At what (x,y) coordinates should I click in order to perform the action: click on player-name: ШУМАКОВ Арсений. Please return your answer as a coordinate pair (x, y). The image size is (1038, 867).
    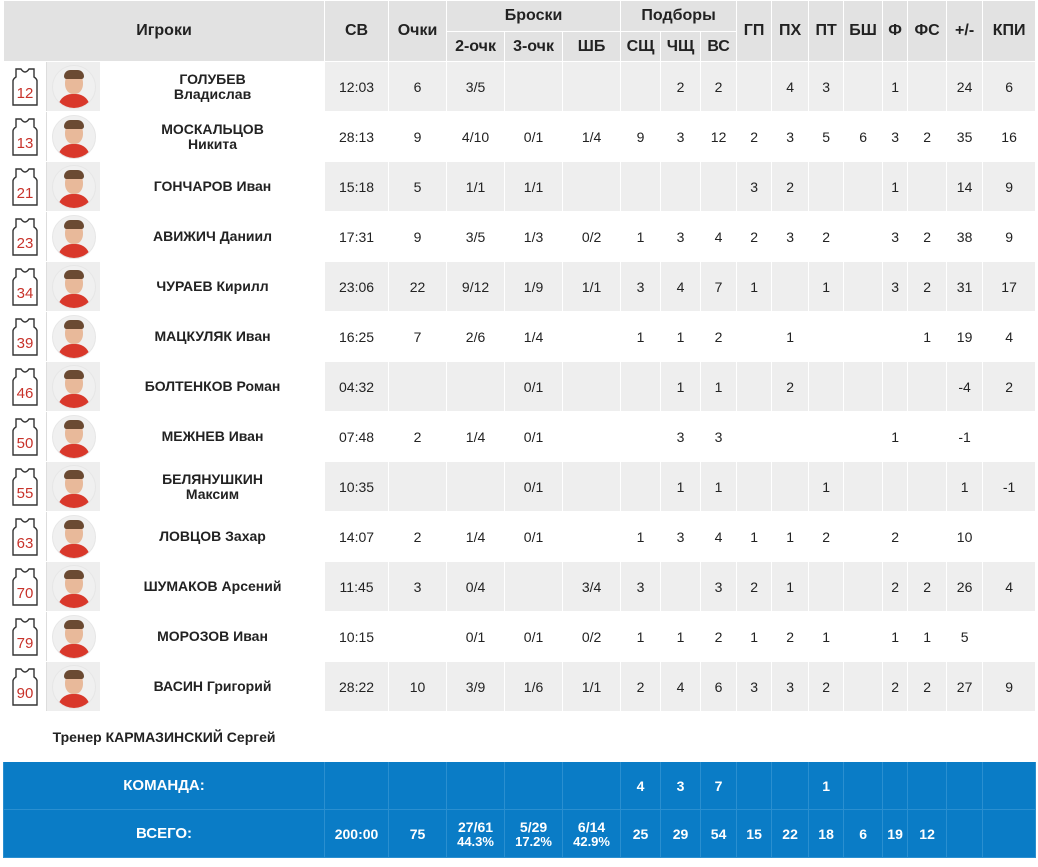
    Looking at the image, I should click on (212, 586).